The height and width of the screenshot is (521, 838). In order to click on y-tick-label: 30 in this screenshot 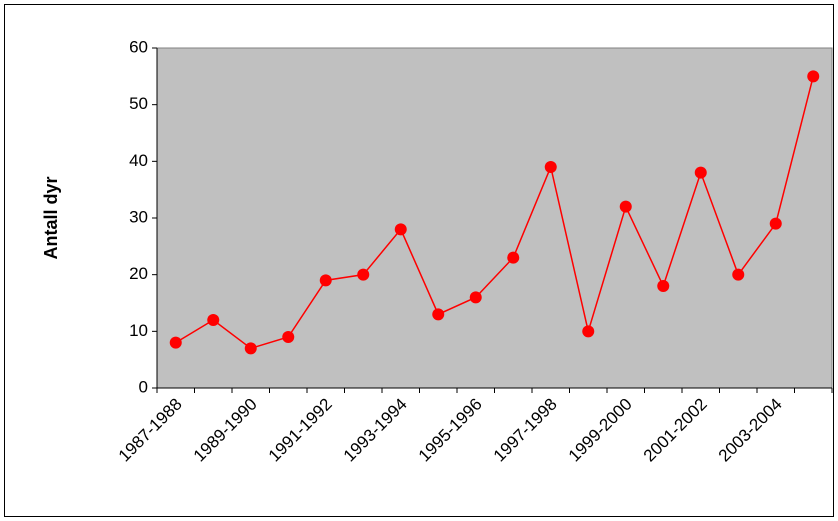, I will do `click(138, 216)`.